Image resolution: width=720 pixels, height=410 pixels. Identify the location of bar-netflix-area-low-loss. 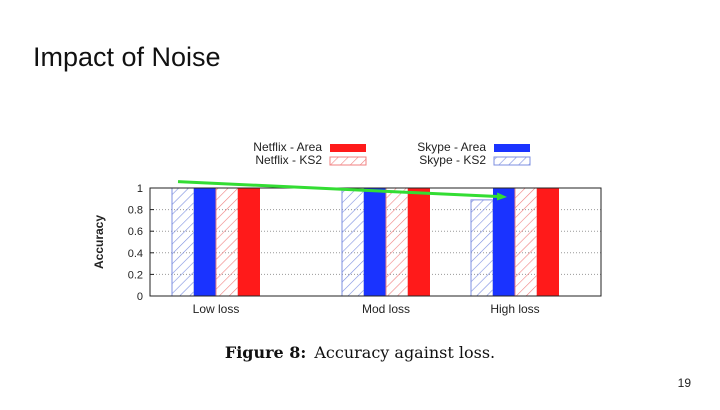
(249, 242).